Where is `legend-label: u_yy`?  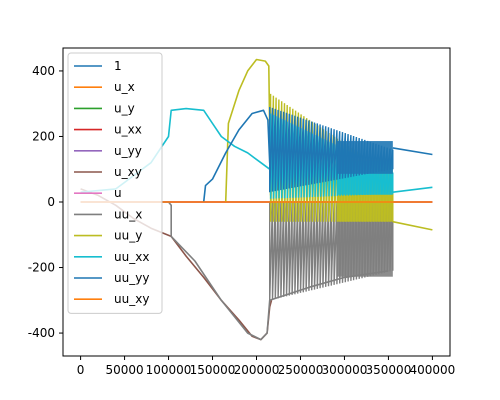 legend-label: u_yy is located at coordinates (128, 151).